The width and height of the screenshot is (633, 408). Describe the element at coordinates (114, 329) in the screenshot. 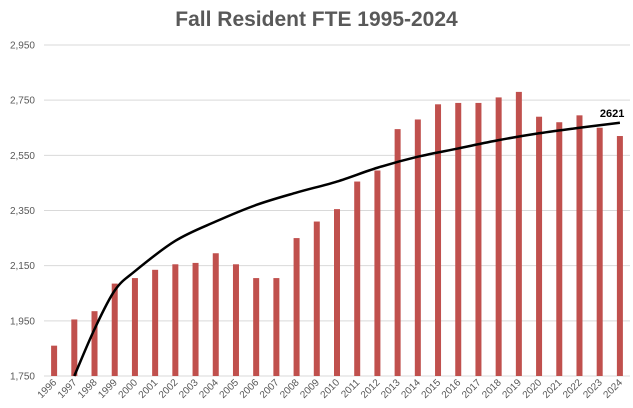

I see `bar-1999` at that location.